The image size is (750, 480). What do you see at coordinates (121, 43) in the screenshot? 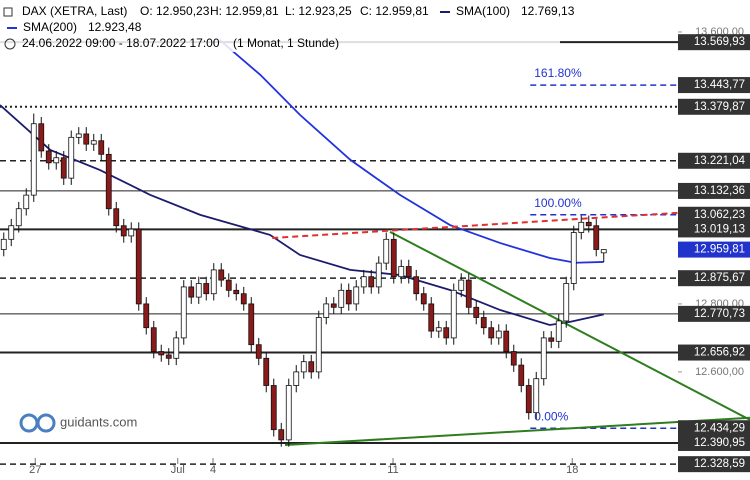
I see `period: 24.06.2022 09:00 - 18.07.2022 17:00` at bounding box center [121, 43].